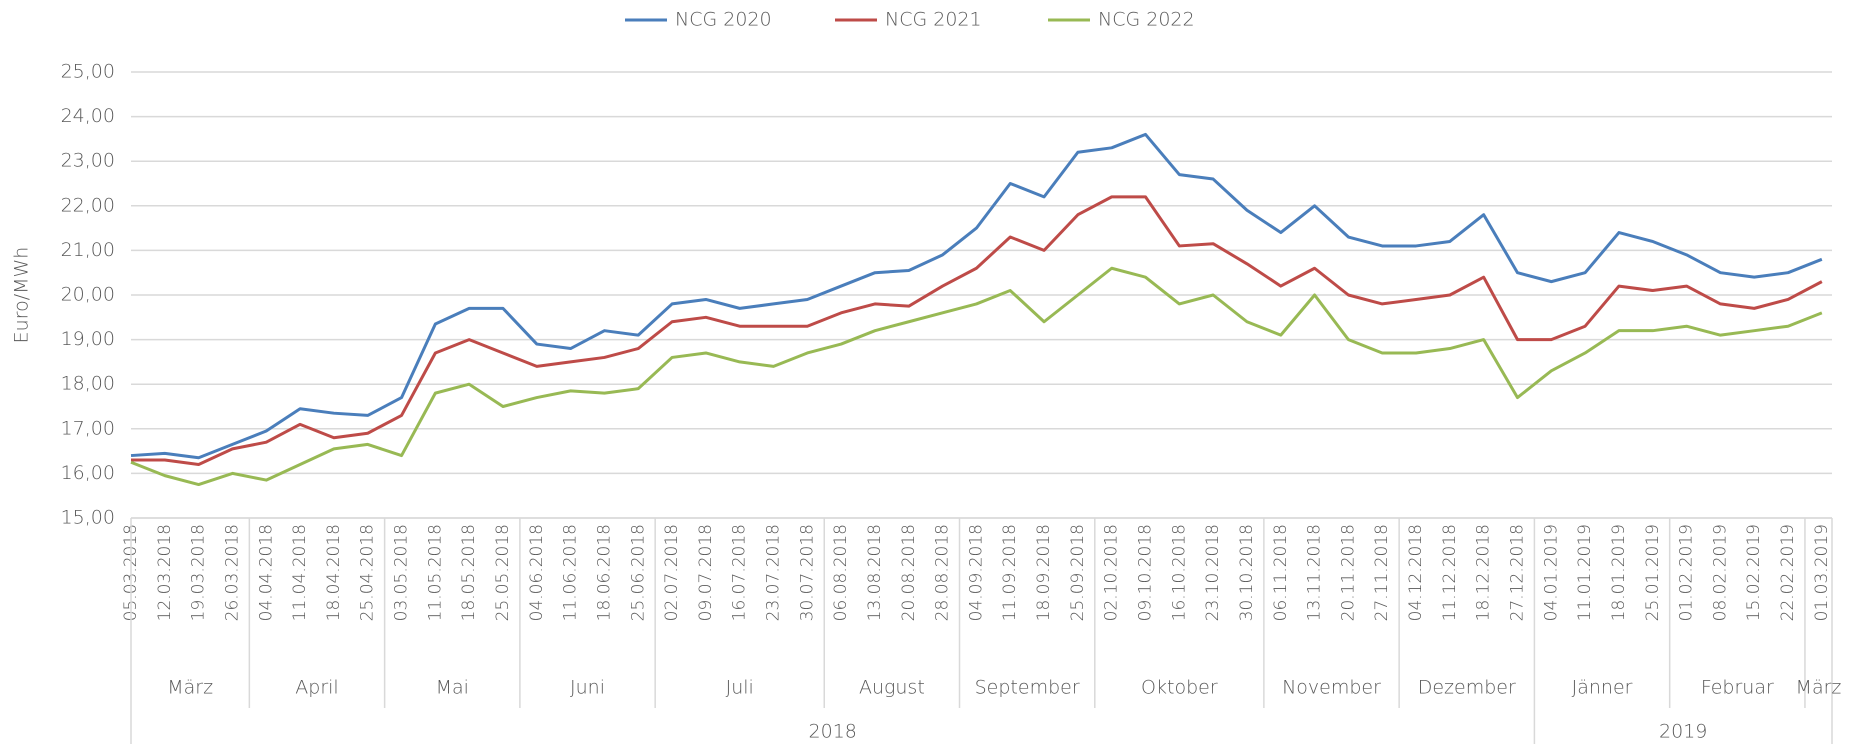 This screenshot has width=1859, height=744. What do you see at coordinates (1467, 688) in the screenshot?
I see `month-label: Dezember` at bounding box center [1467, 688].